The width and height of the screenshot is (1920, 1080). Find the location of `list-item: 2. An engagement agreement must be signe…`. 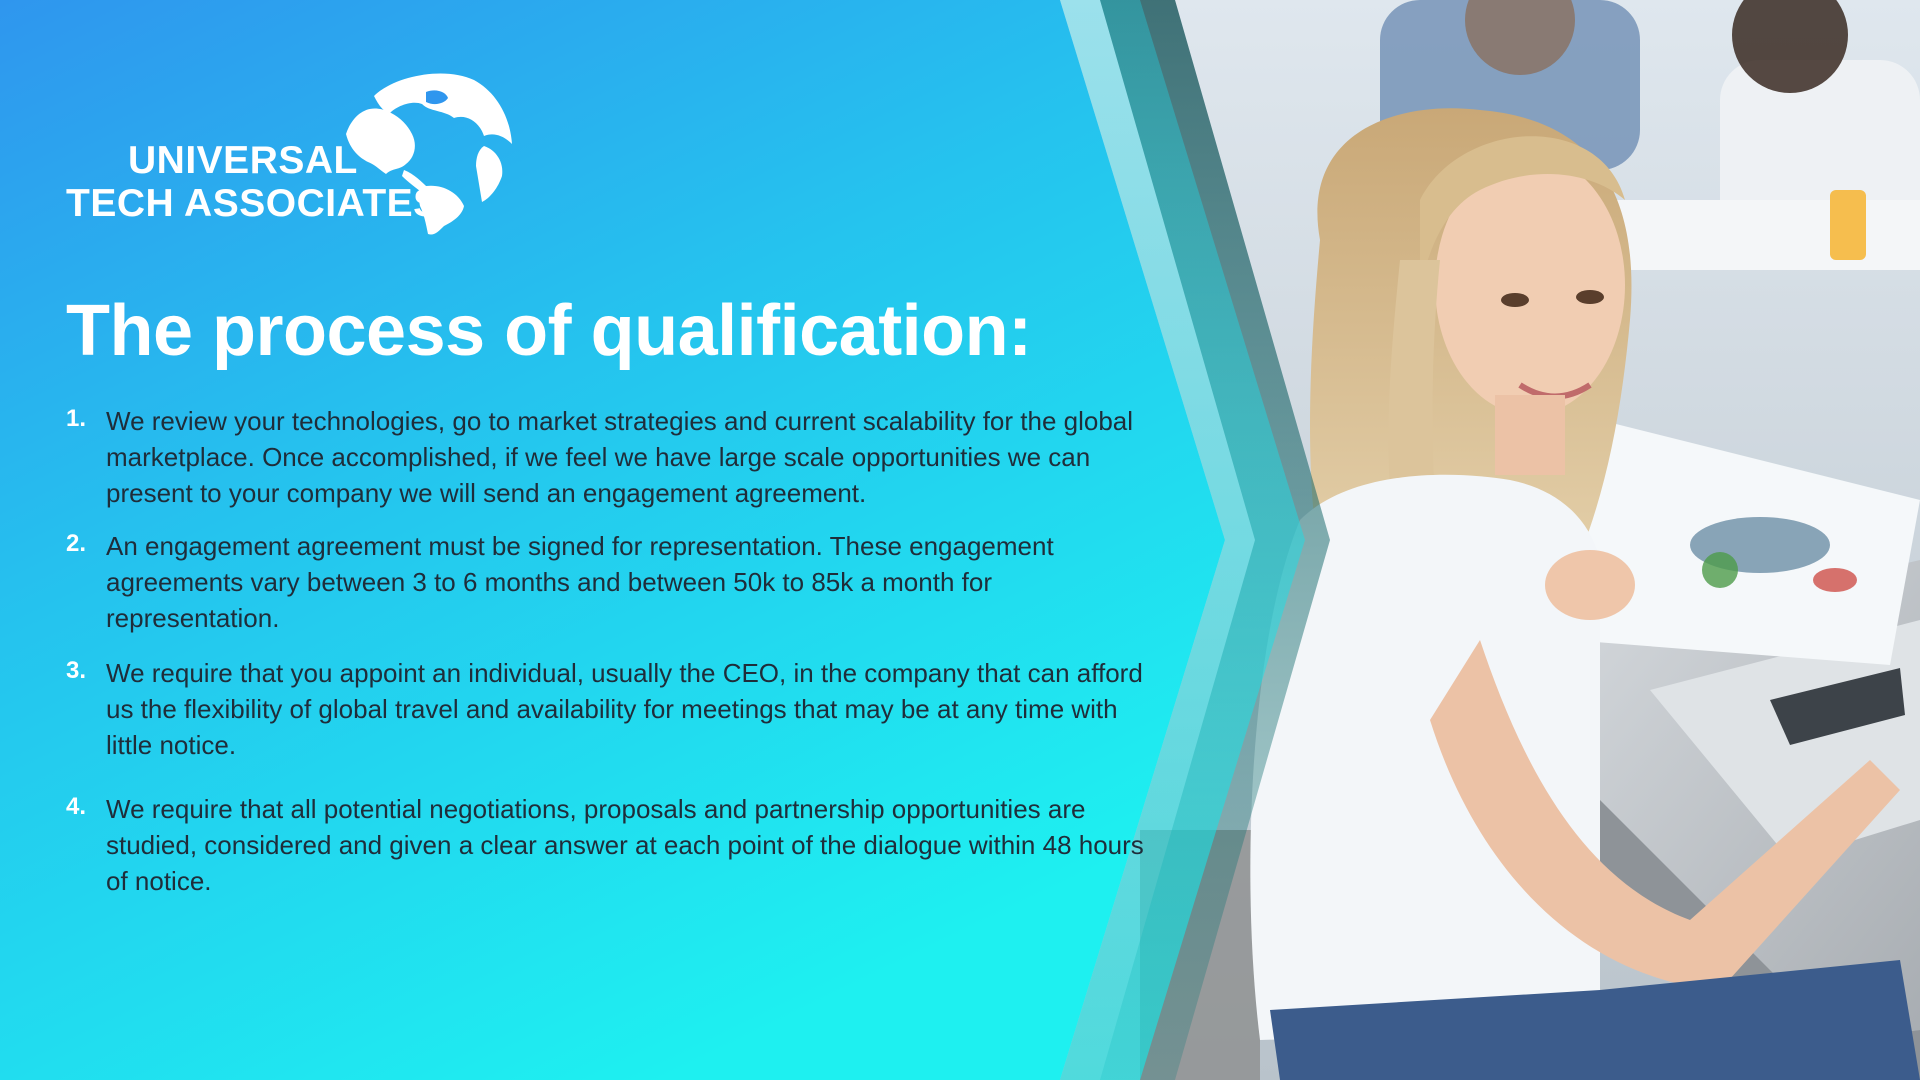

list-item: 2. An engagement agreement must be signe… is located at coordinates (611, 582).